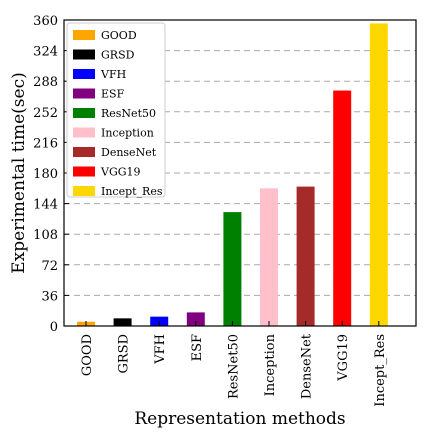 This screenshot has width=428, height=448. What do you see at coordinates (45, 52) in the screenshot?
I see `y-tick-label: 324` at bounding box center [45, 52].